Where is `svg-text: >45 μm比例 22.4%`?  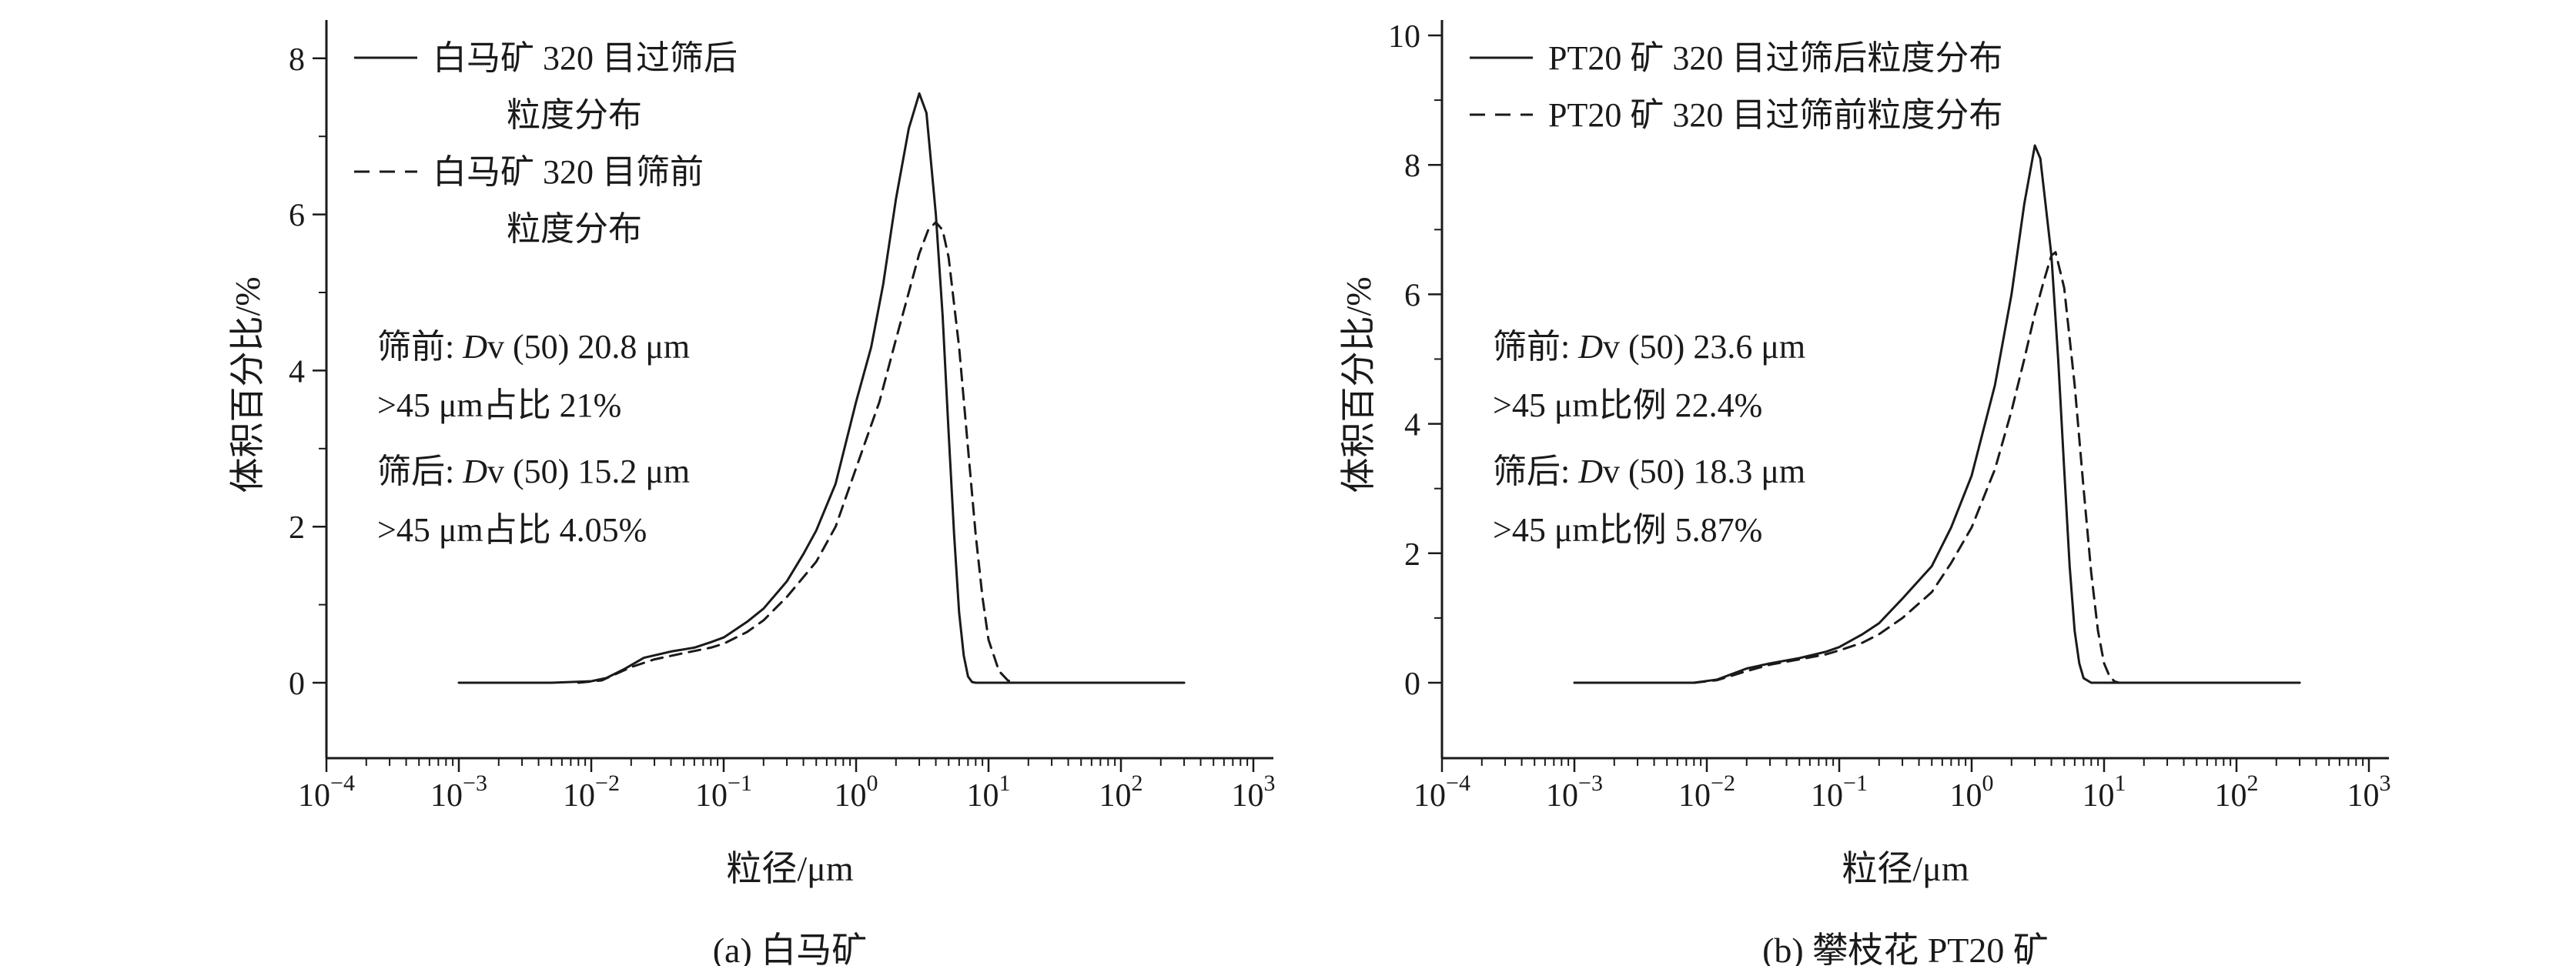 svg-text: >45 μm比例 22.4% is located at coordinates (1628, 405).